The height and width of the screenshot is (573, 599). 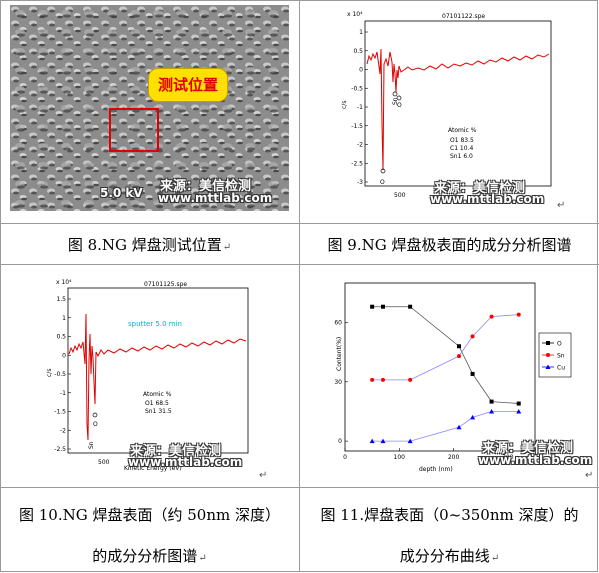 I want to click on fig10-atomic-title: Atomic %, so click(x=157, y=394).